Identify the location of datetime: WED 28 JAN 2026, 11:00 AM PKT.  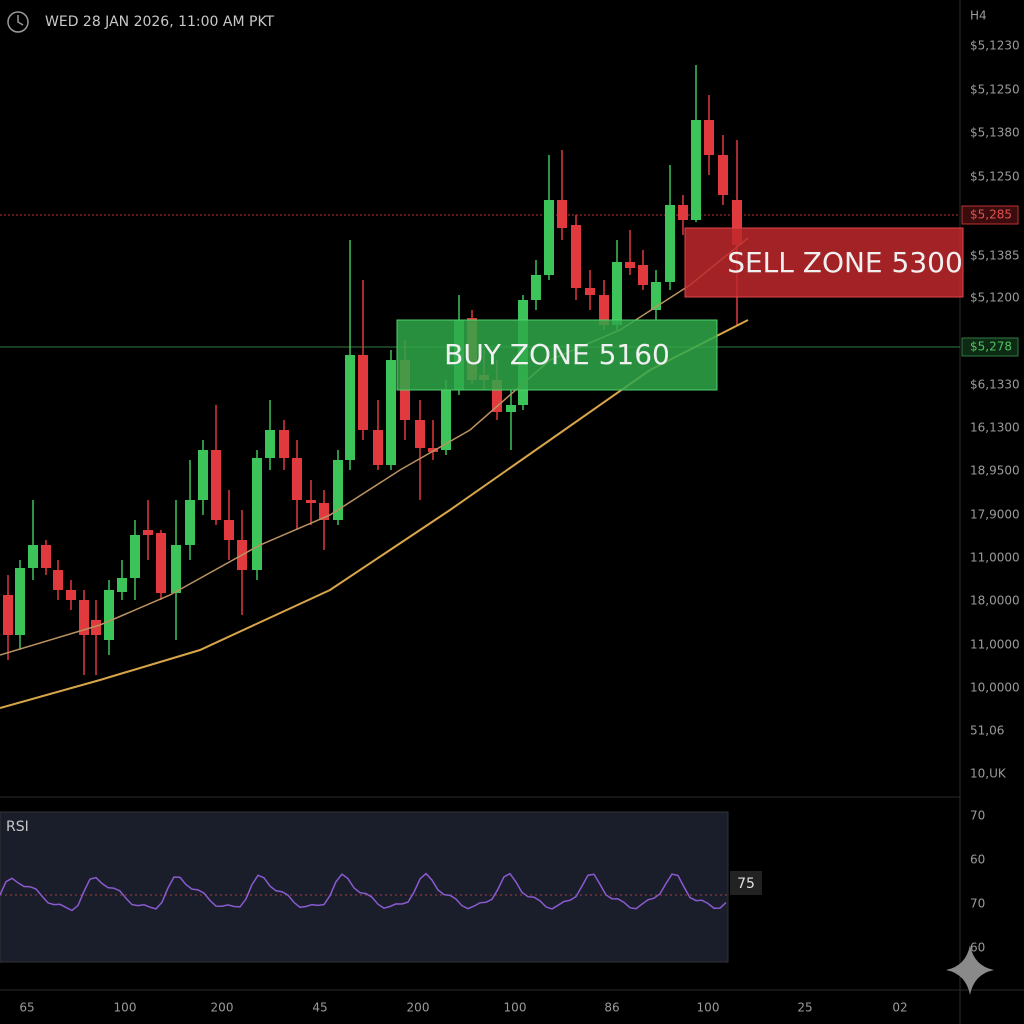
(160, 22).